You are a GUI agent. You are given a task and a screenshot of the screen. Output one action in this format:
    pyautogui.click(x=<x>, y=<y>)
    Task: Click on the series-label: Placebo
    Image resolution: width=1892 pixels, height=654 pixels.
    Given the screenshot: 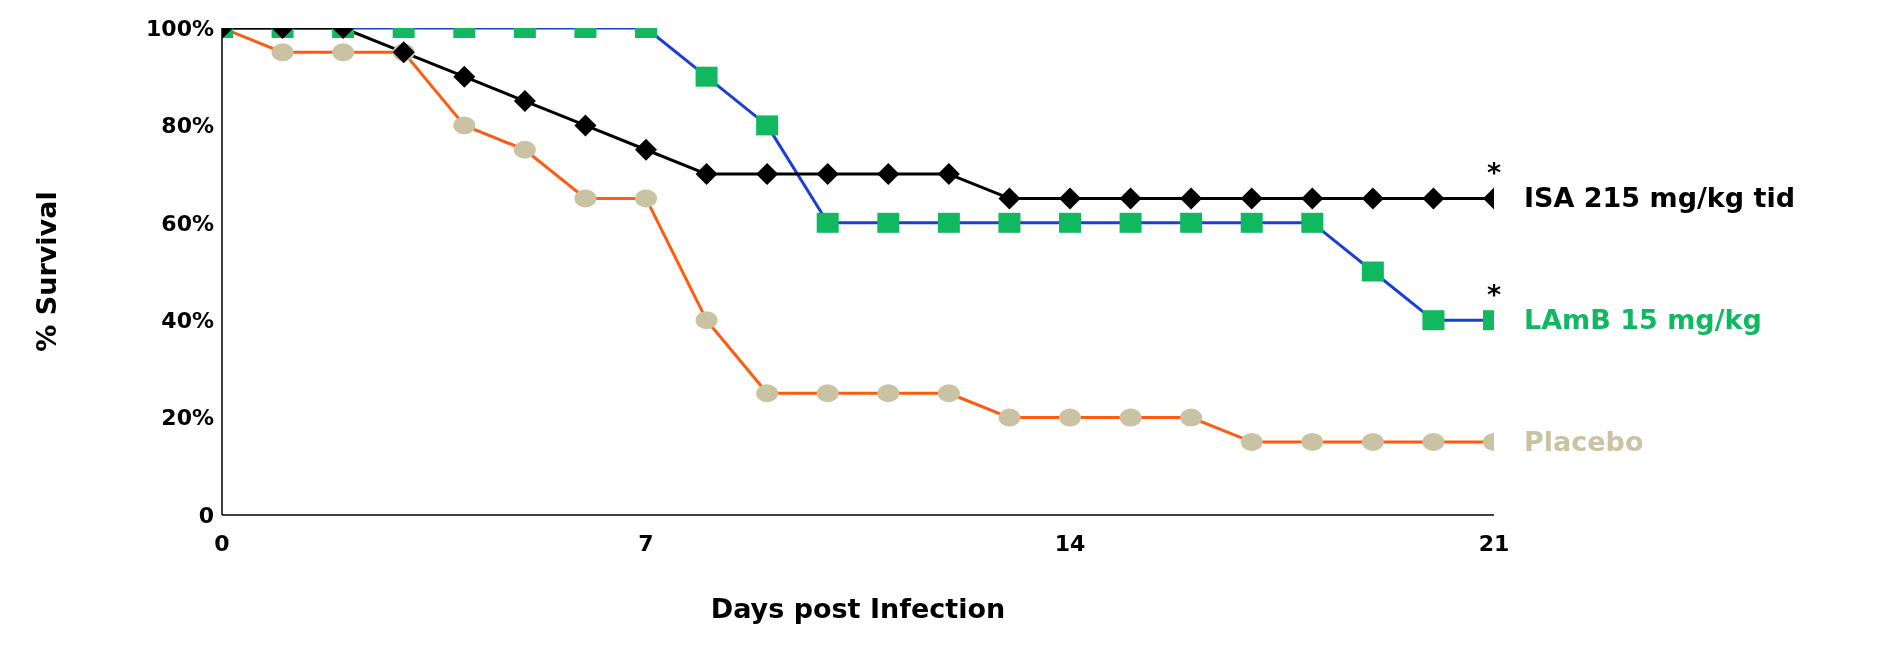 What is the action you would take?
    pyautogui.click(x=1584, y=441)
    